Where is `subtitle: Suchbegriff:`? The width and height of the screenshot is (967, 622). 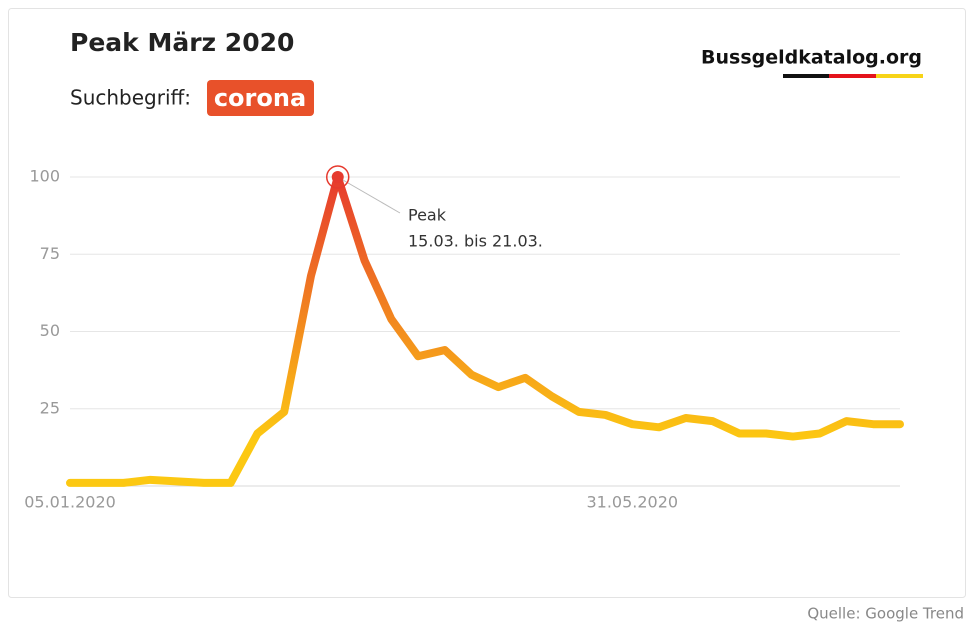 subtitle: Suchbegriff: is located at coordinates (130, 98).